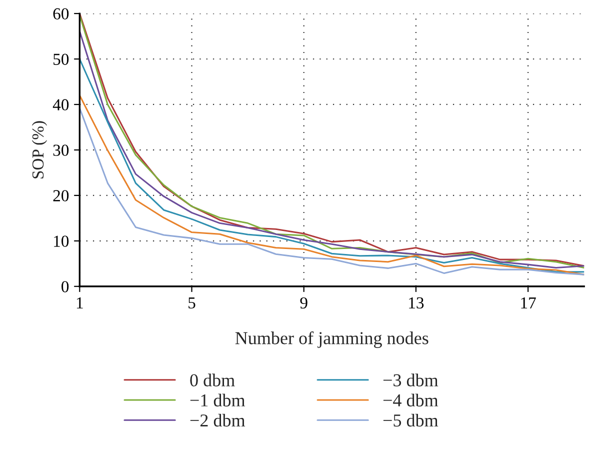 This screenshot has height=451, width=590. Describe the element at coordinates (218, 420) in the screenshot. I see `legend-label: −2 dbm` at that location.